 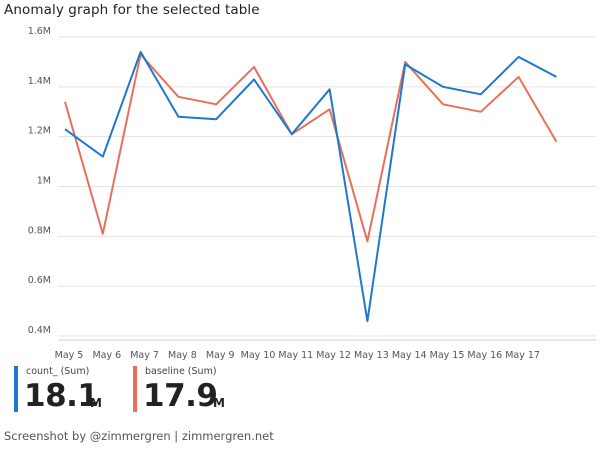 What do you see at coordinates (39, 81) in the screenshot?
I see `y-tick-label: 1.4M` at bounding box center [39, 81].